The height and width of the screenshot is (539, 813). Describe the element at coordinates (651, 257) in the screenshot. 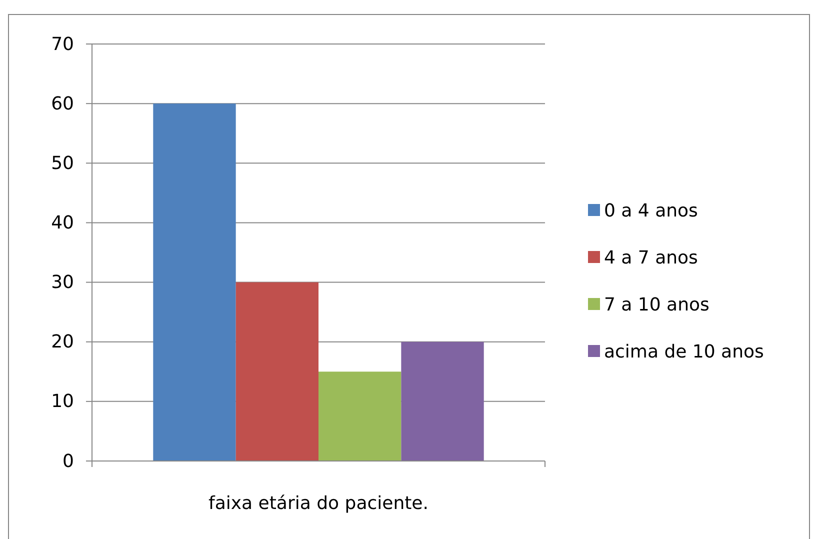

I see `legend-label: 4 a 7 anos` at that location.